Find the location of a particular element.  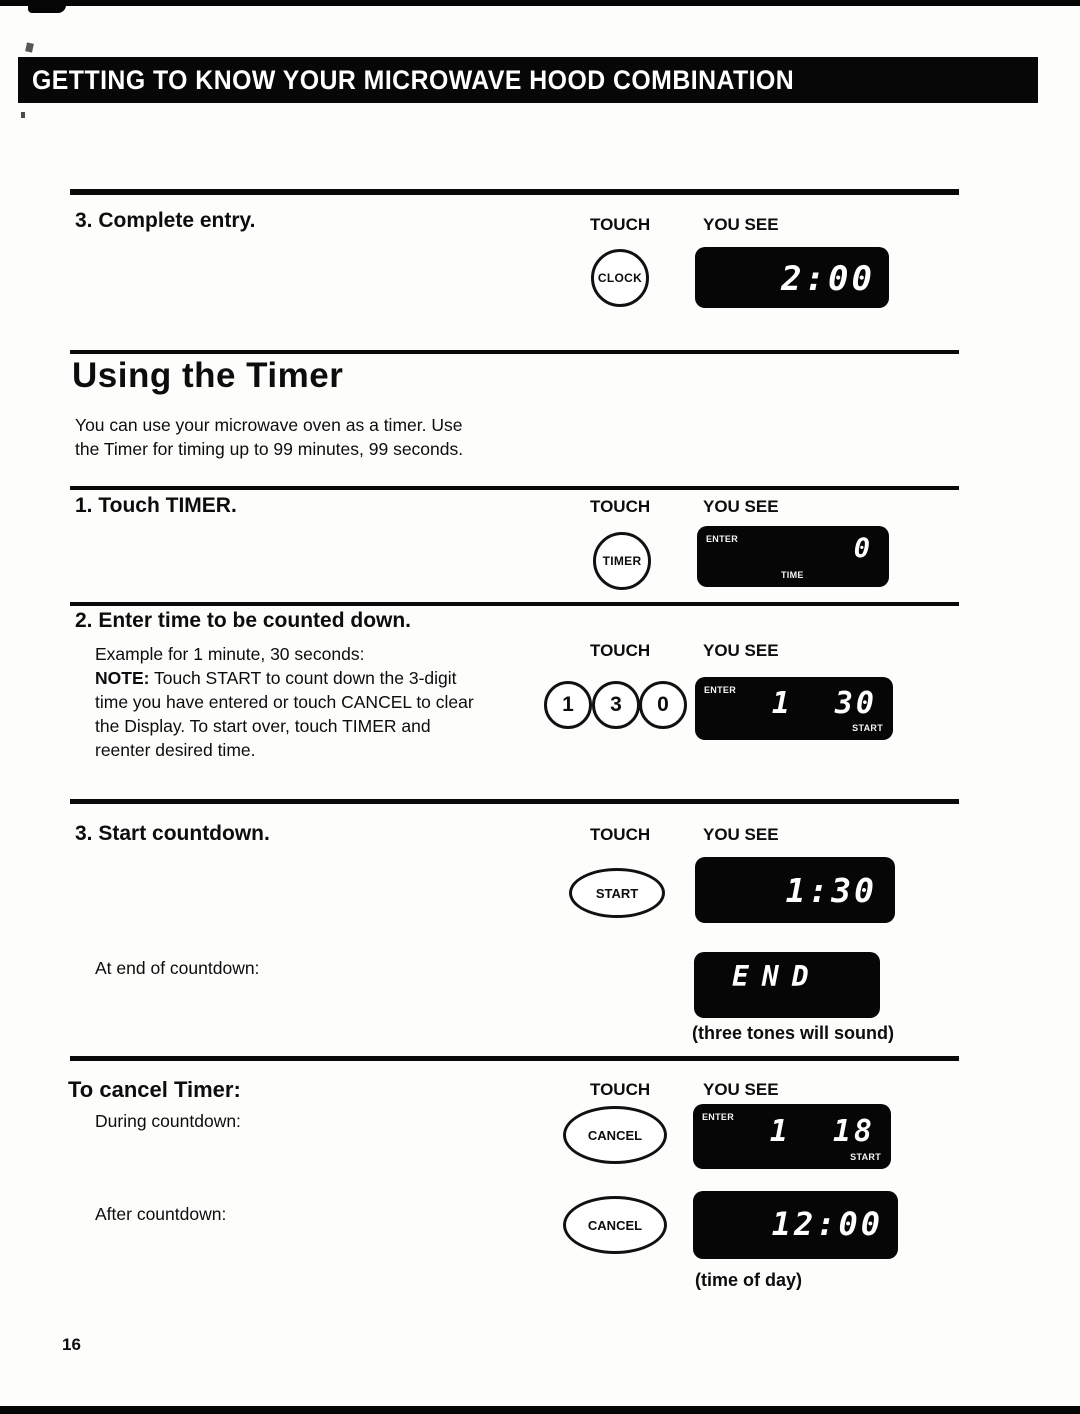

time-of-day-caption: (time of day) is located at coordinates (749, 1280).